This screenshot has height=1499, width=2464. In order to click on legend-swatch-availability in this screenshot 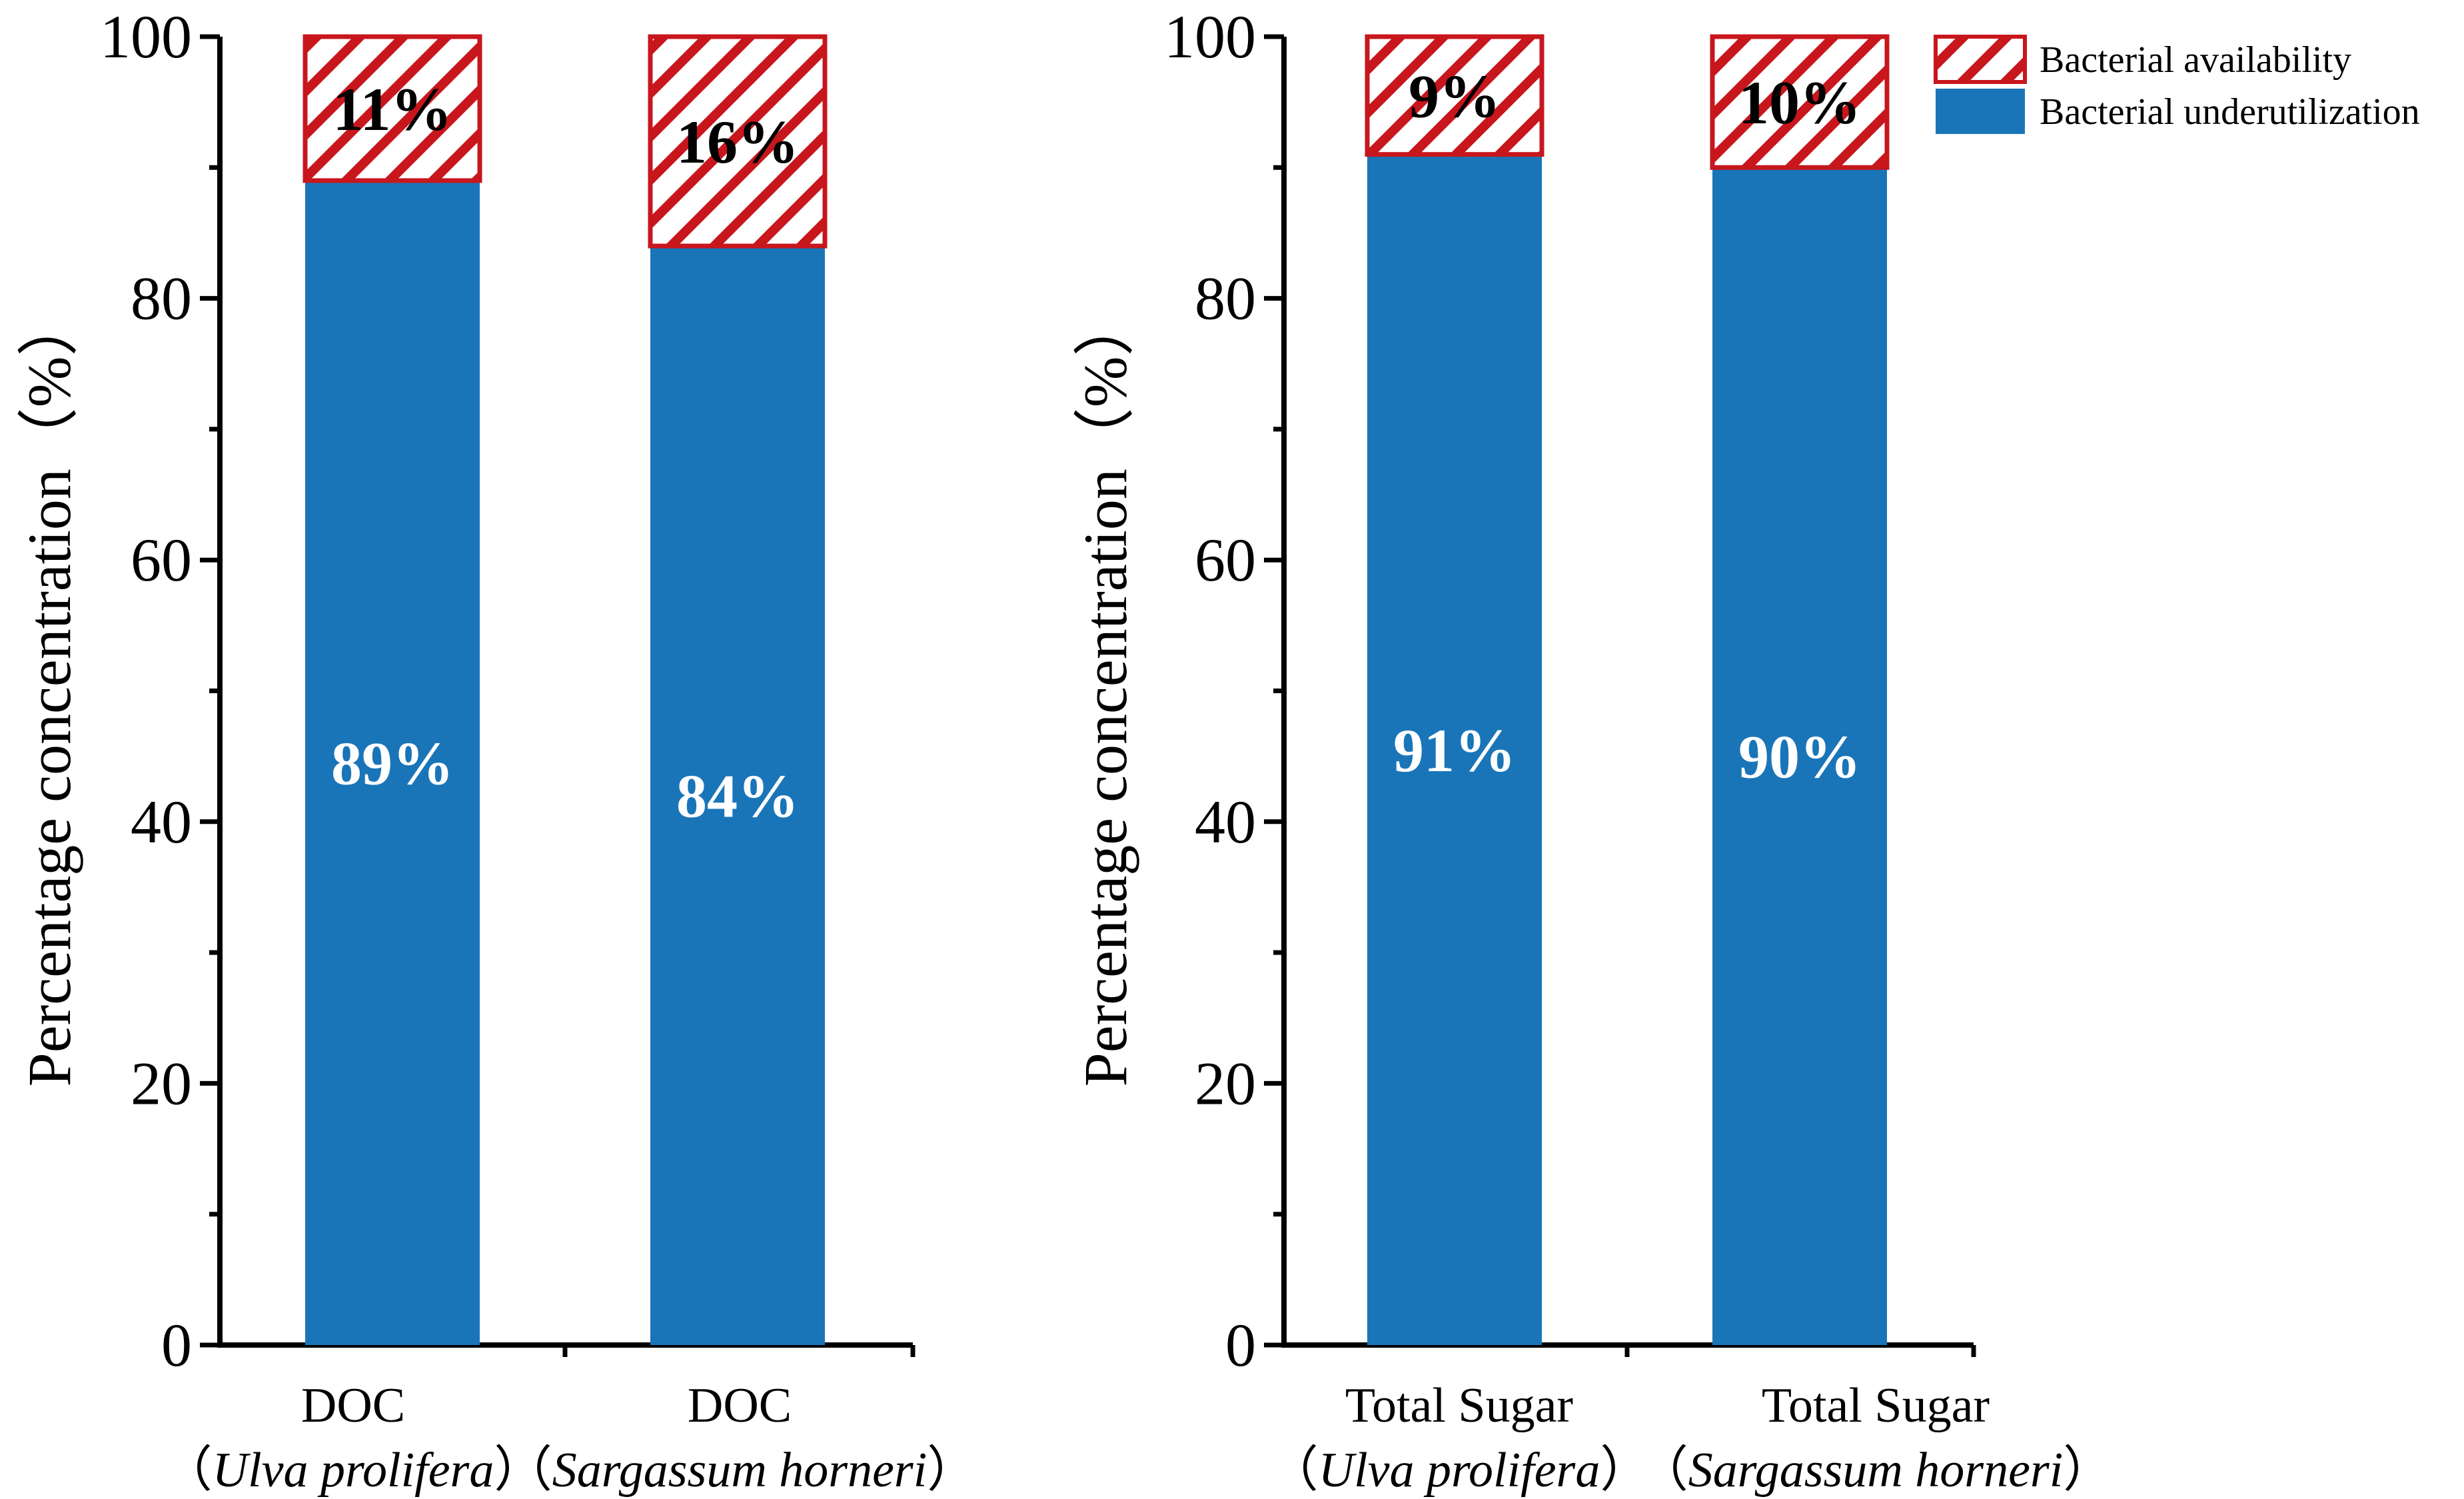, I will do `click(1980, 59)`.